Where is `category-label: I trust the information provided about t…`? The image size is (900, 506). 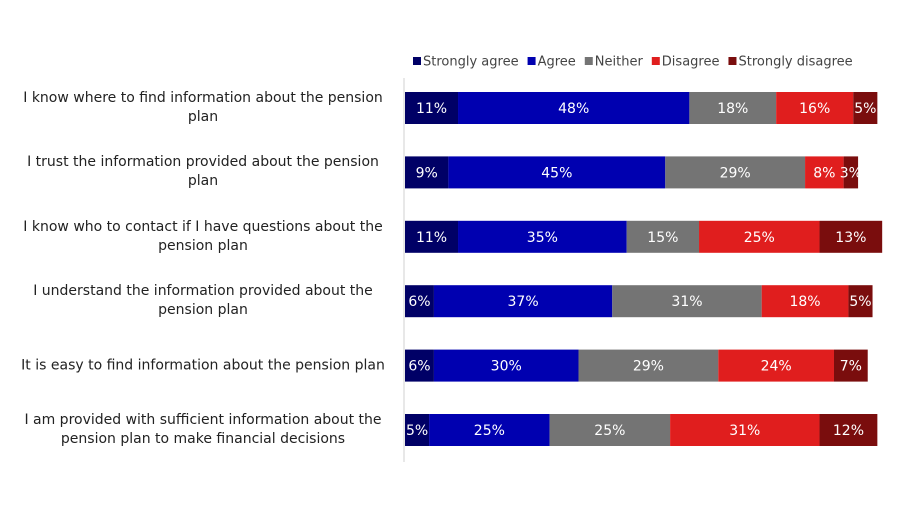
category-label: I trust the information provided about t… is located at coordinates (203, 172).